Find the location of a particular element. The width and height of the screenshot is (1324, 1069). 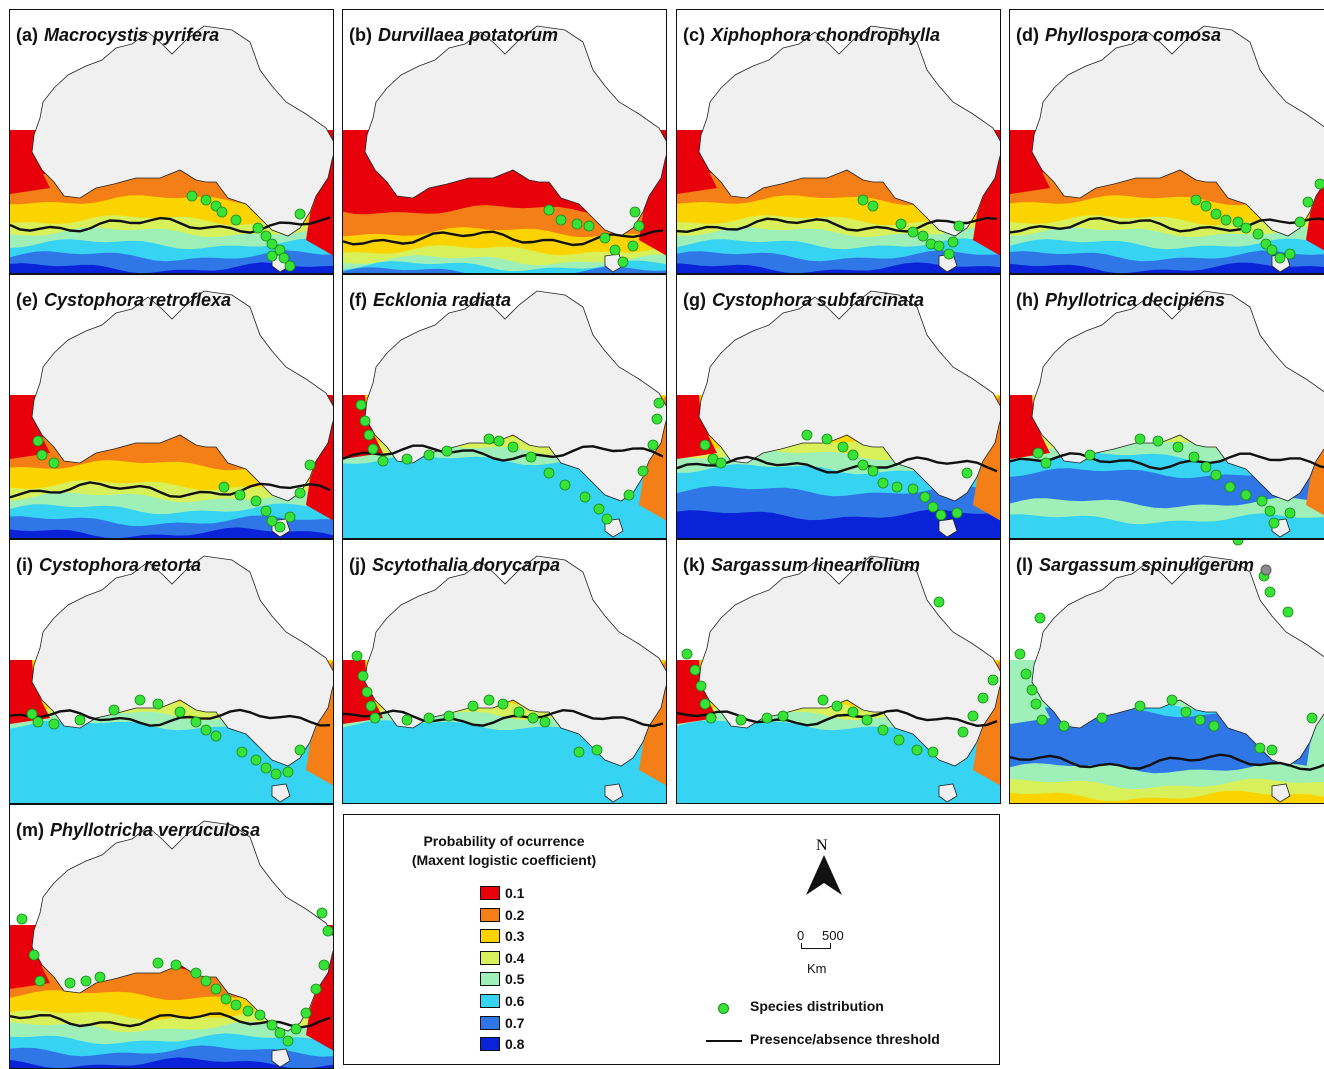

panel-label: (d)Phyllospora comosa is located at coordinates (1118, 35).